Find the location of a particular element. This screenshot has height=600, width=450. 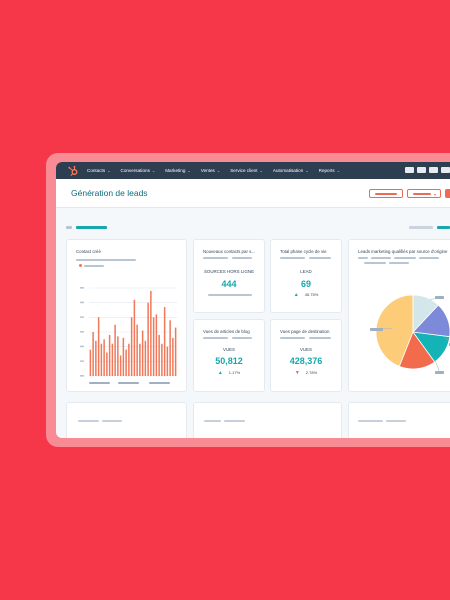

search-icon is located at coordinates (409, 170).